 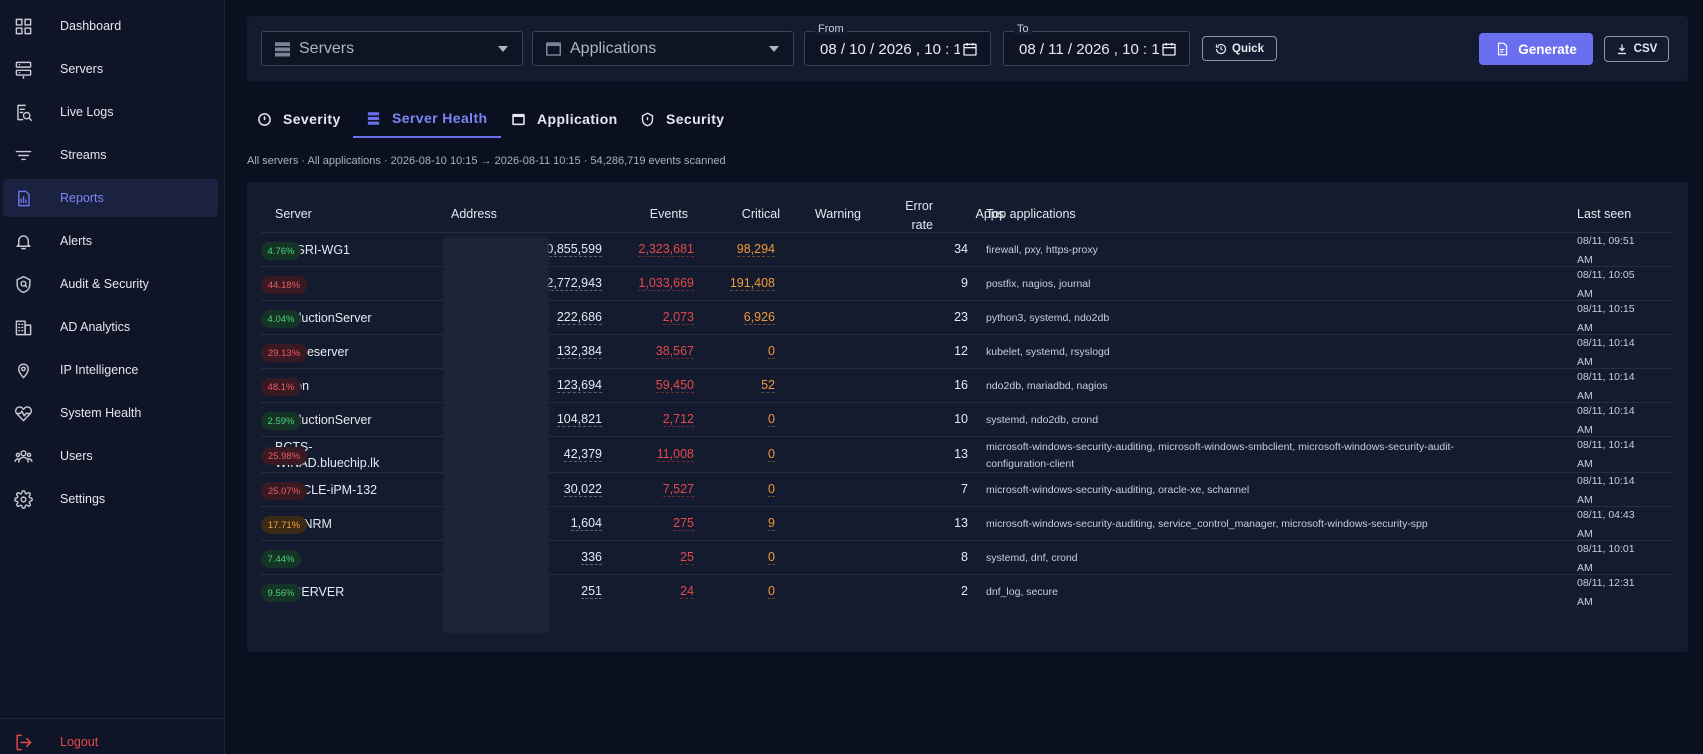 I want to click on warning-count: 191,408, so click(x=752, y=283).